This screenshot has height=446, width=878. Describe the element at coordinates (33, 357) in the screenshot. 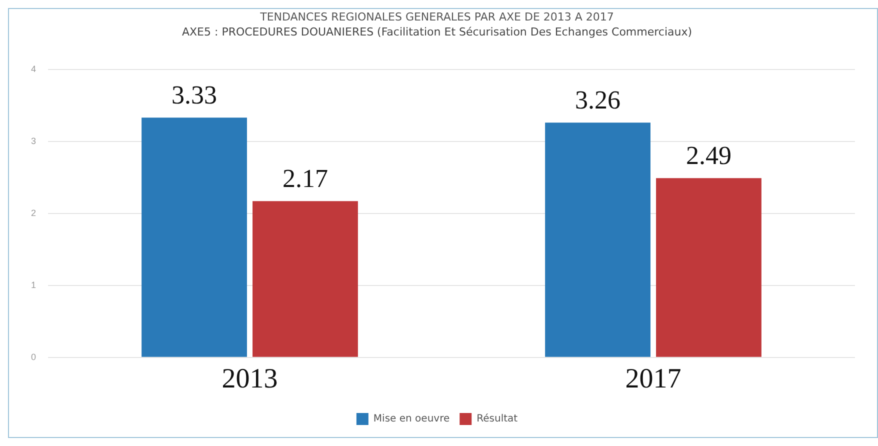

I see `y-tick-label: 0` at that location.